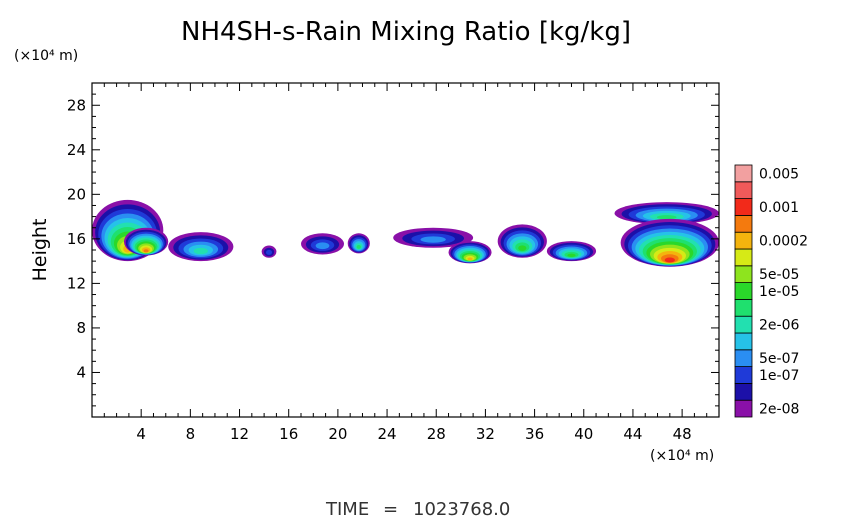 Image resolution: width=854 pixels, height=519 pixels. Describe the element at coordinates (779, 292) in the screenshot. I see `colorbar-label: 1e-05` at that location.